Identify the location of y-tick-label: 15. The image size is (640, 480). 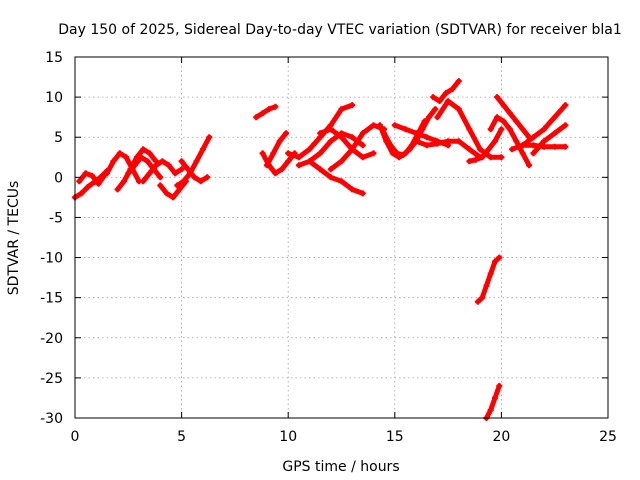
(54, 58).